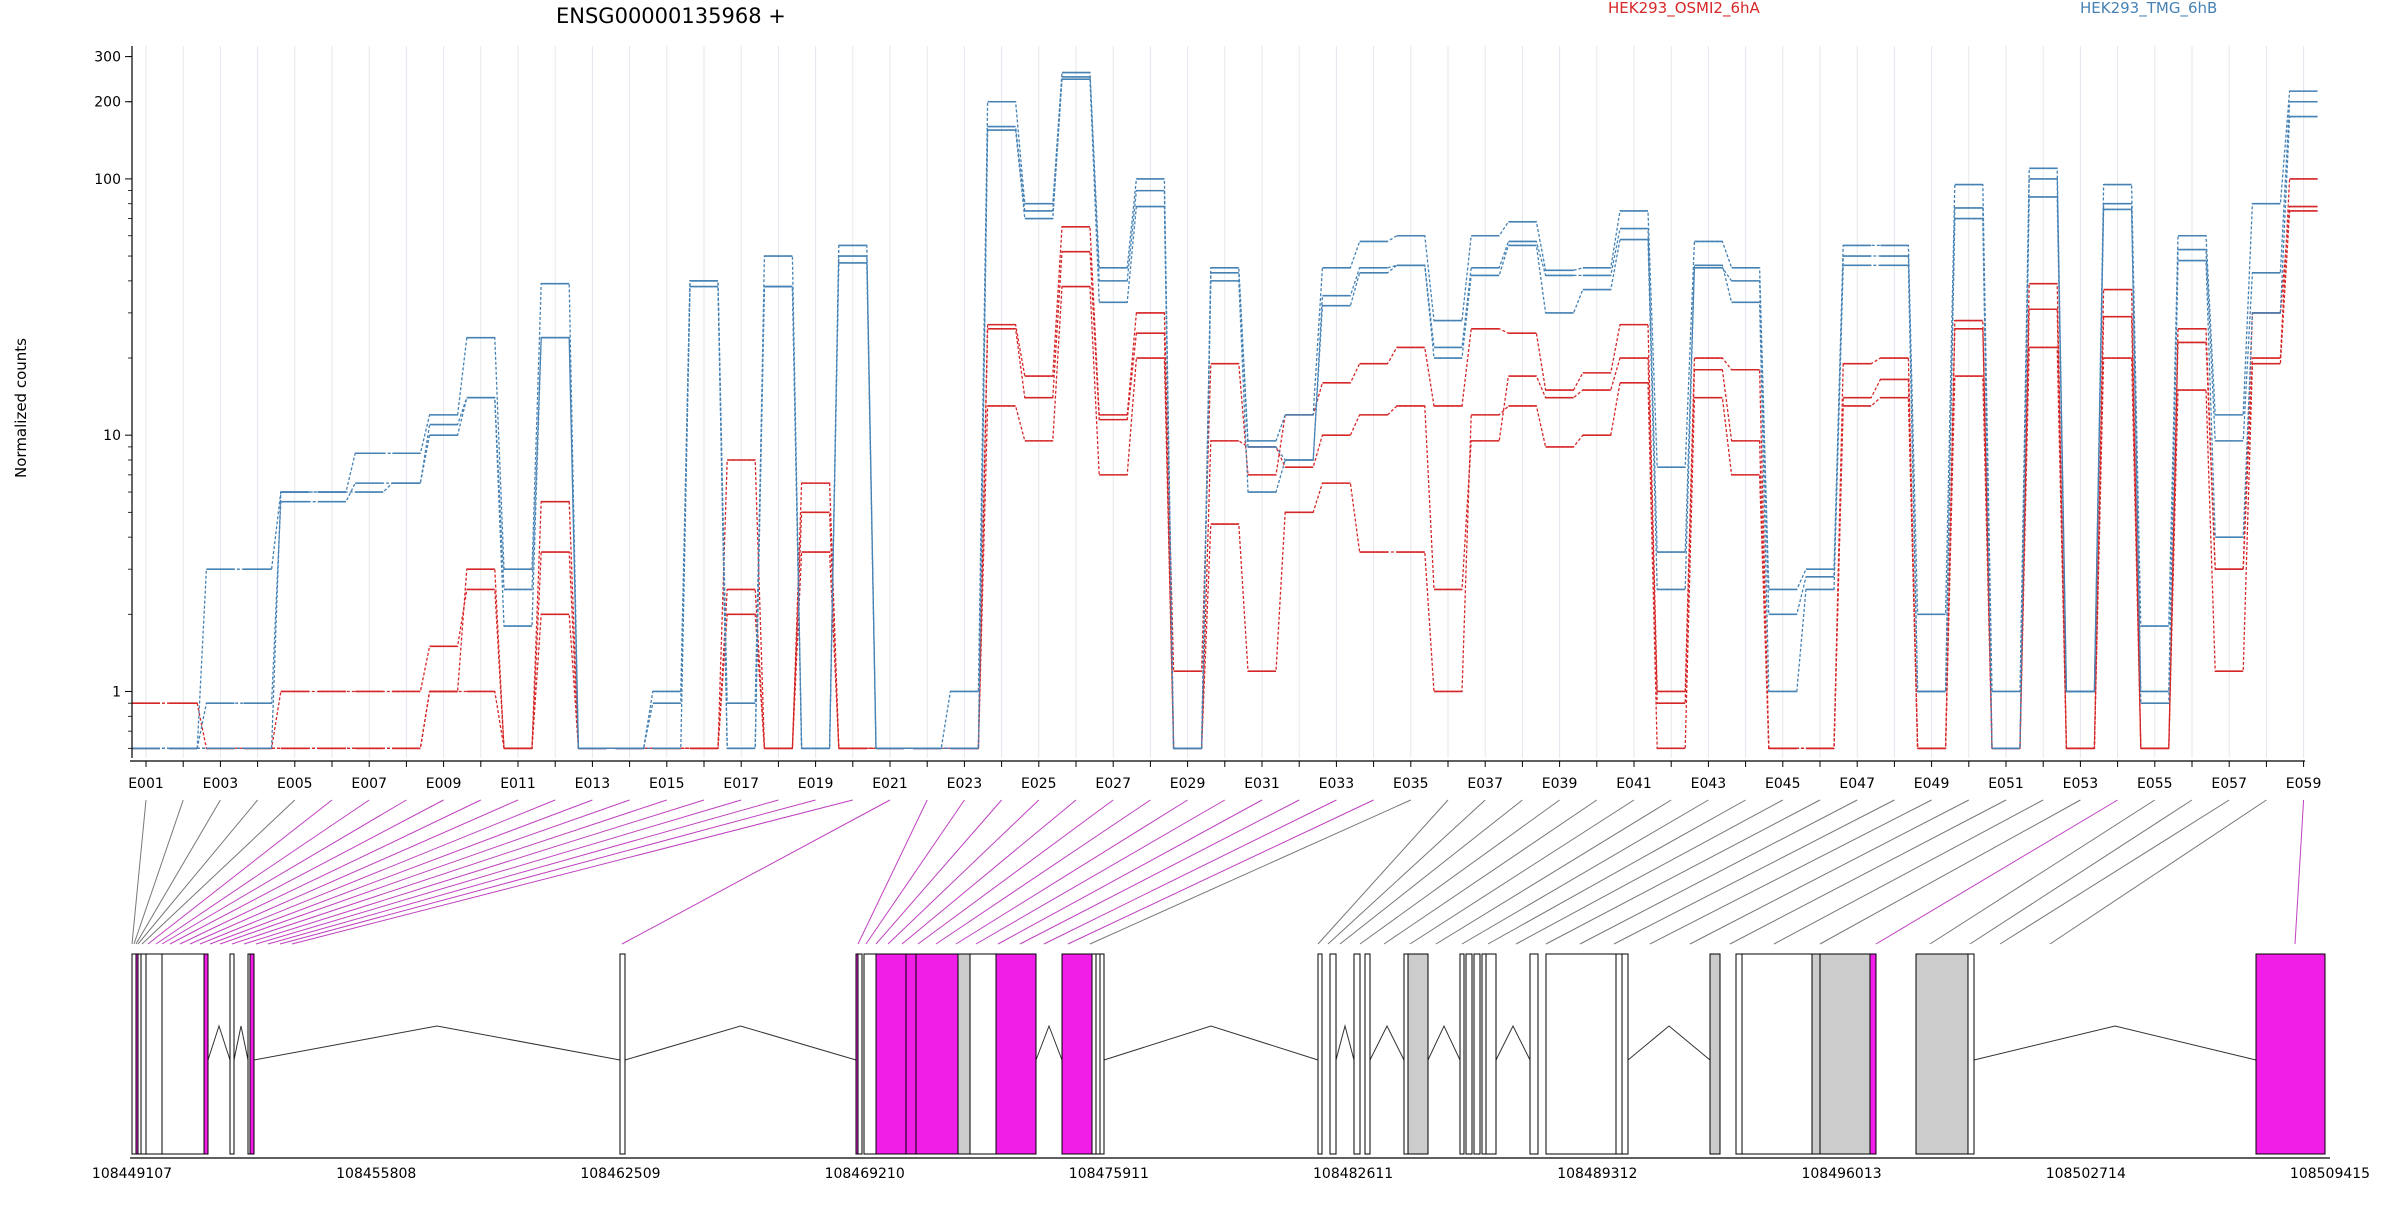 The image size is (2400, 1205). I want to click on coordinate-label: 108489312, so click(1597, 1174).